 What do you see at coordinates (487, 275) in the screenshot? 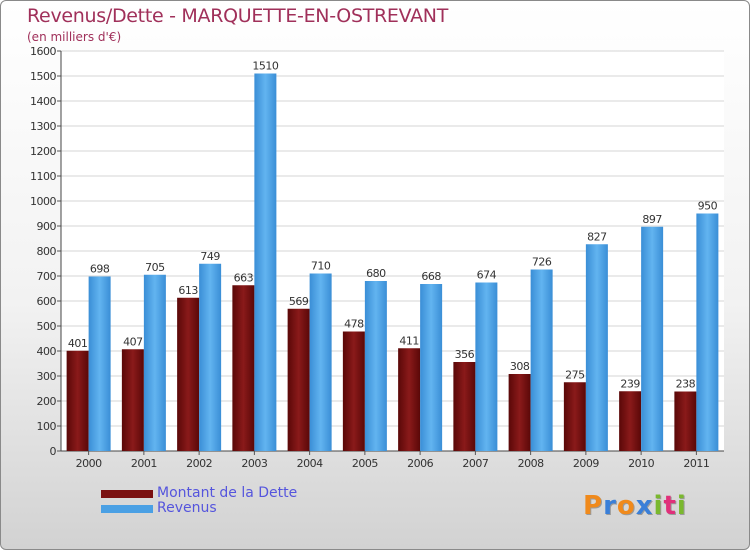
I see `data-label-revenus: 674` at bounding box center [487, 275].